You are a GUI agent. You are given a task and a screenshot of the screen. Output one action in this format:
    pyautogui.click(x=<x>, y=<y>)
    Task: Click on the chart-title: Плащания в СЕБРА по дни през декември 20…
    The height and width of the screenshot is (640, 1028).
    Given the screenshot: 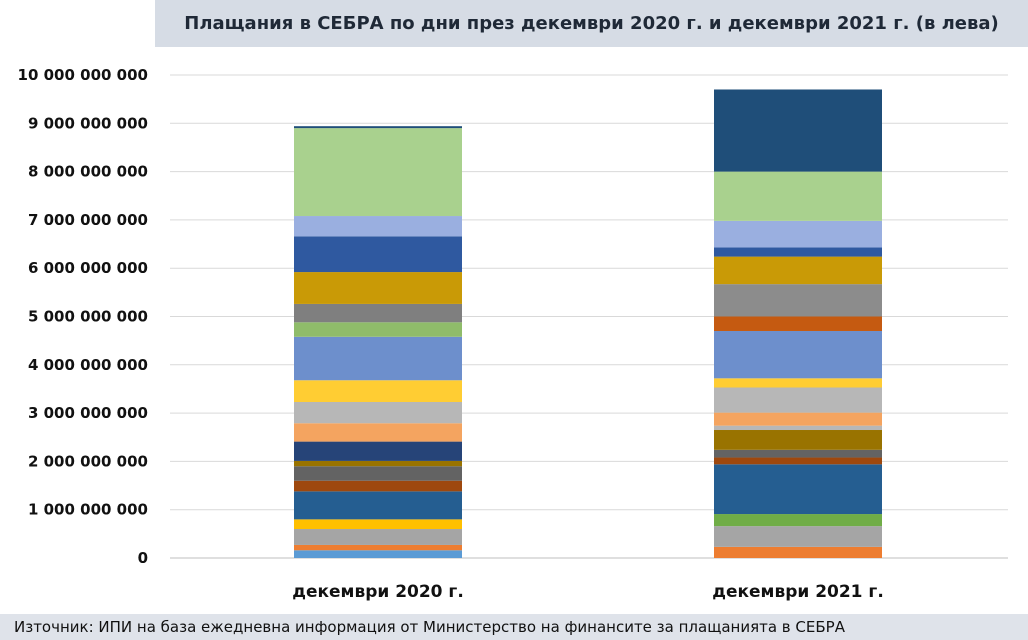 What is the action you would take?
    pyautogui.click(x=591, y=23)
    